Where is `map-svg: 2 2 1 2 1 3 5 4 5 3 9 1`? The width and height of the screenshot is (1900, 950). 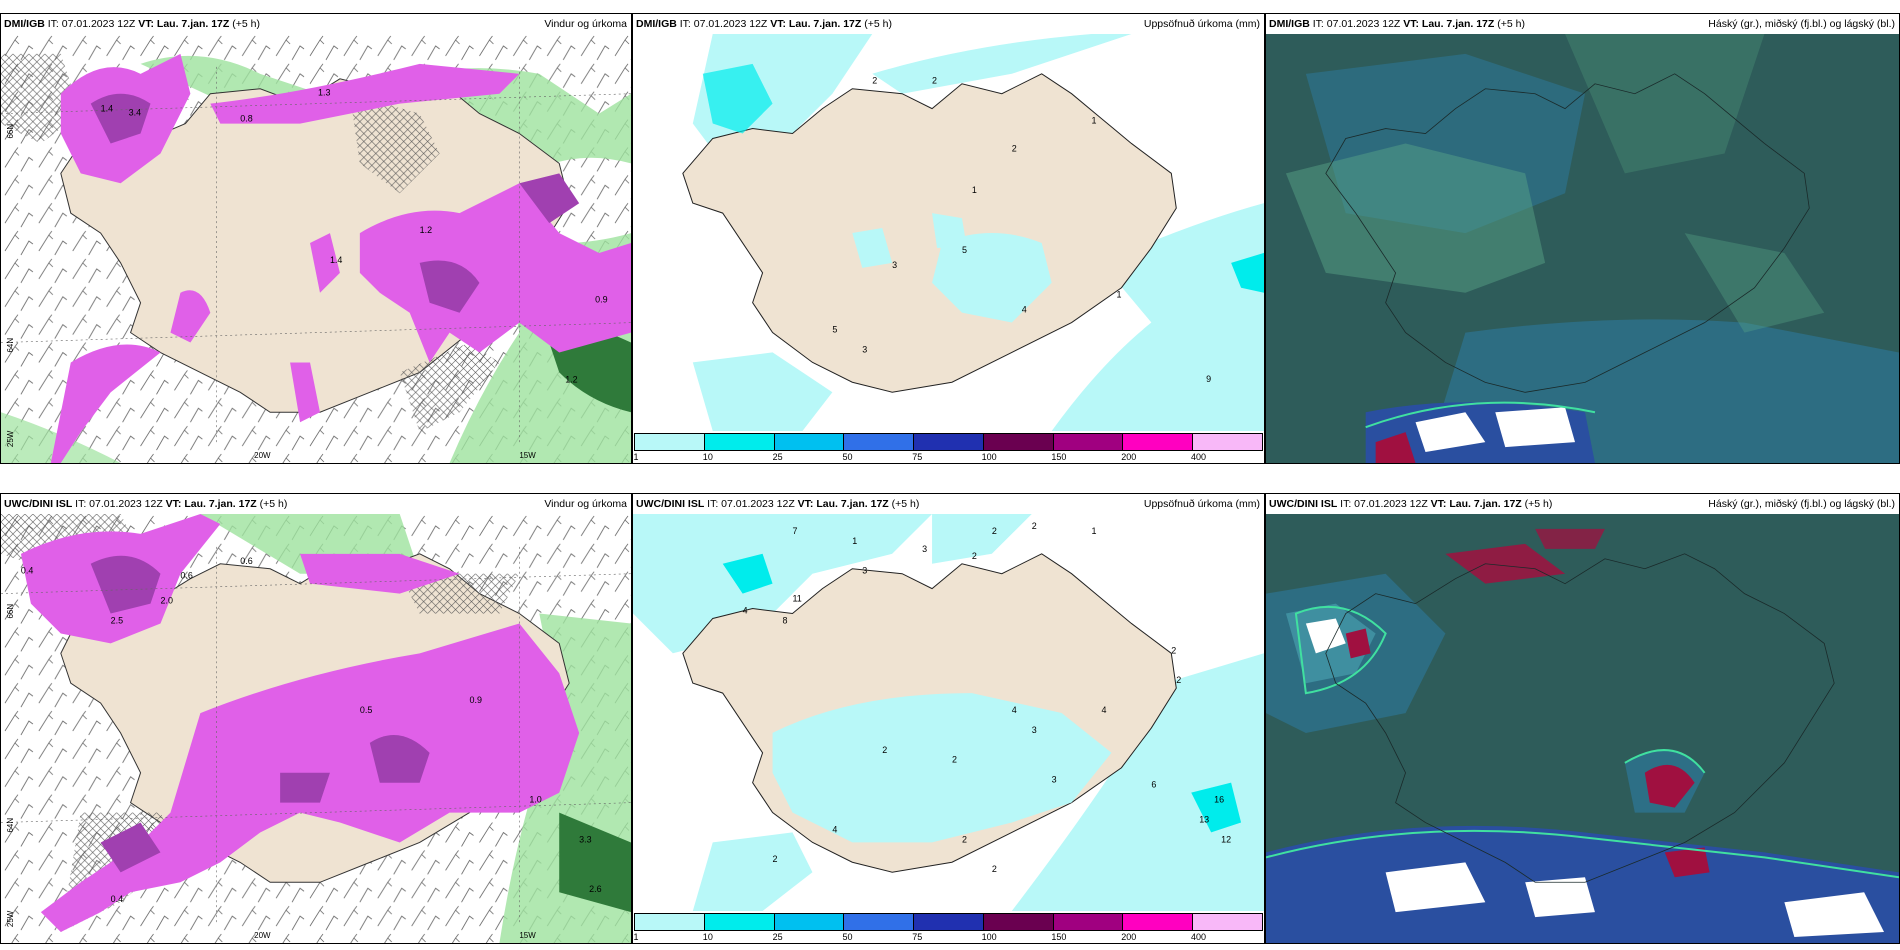
map-svg: 2 2 1 2 1 3 5 4 5 3 9 1 is located at coordinates (948, 232).